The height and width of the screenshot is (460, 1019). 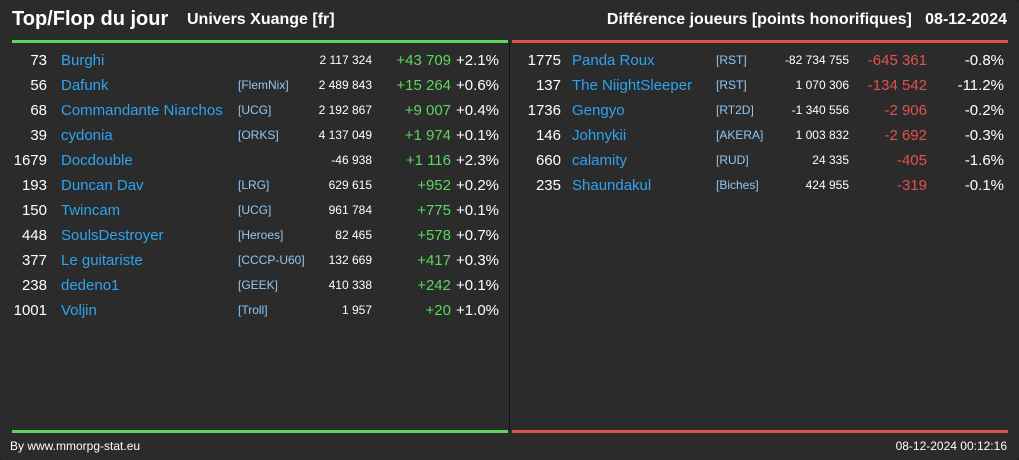 What do you see at coordinates (34, 185) in the screenshot?
I see `player-rank: 193` at bounding box center [34, 185].